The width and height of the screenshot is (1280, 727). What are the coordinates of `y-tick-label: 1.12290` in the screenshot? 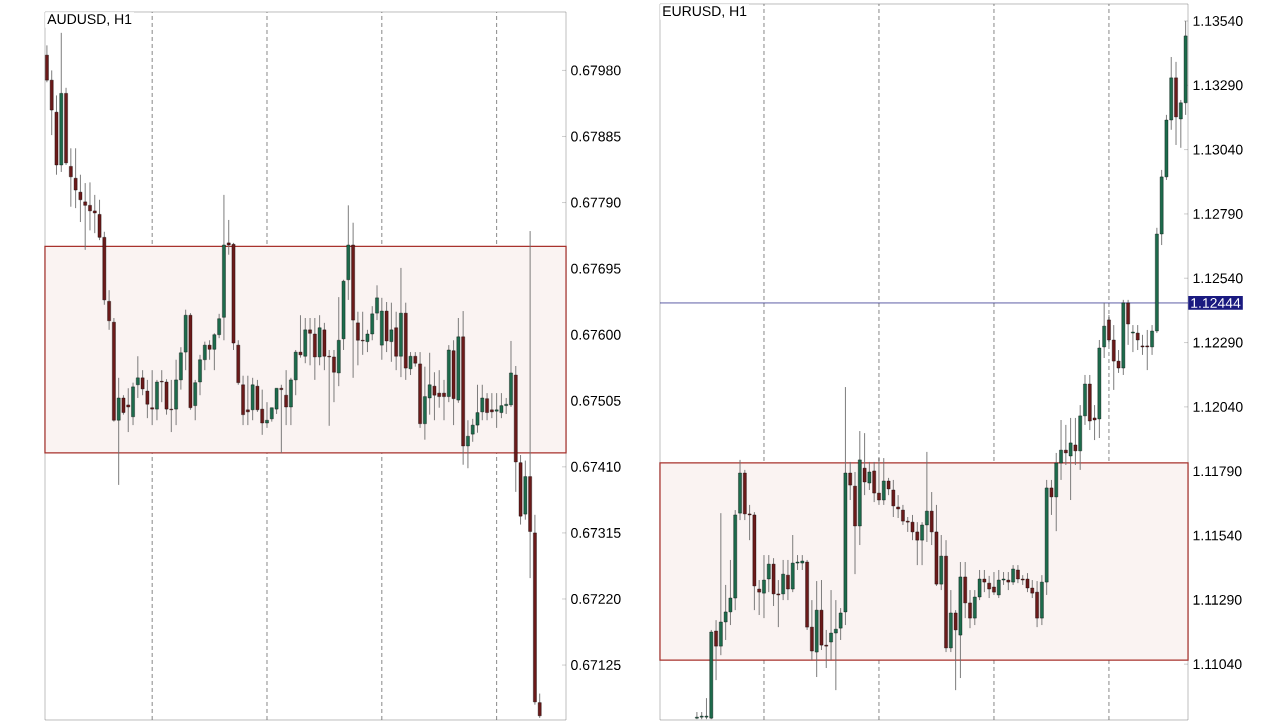 It's located at (1218, 342).